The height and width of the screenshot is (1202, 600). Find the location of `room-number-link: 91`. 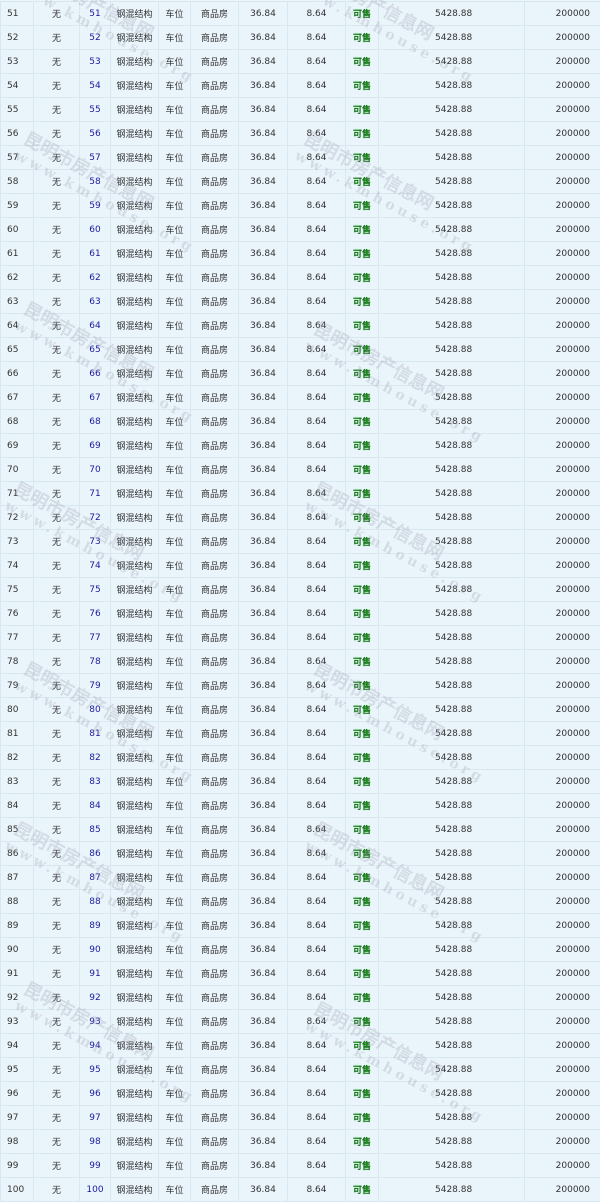

room-number-link: 91 is located at coordinates (95, 974).